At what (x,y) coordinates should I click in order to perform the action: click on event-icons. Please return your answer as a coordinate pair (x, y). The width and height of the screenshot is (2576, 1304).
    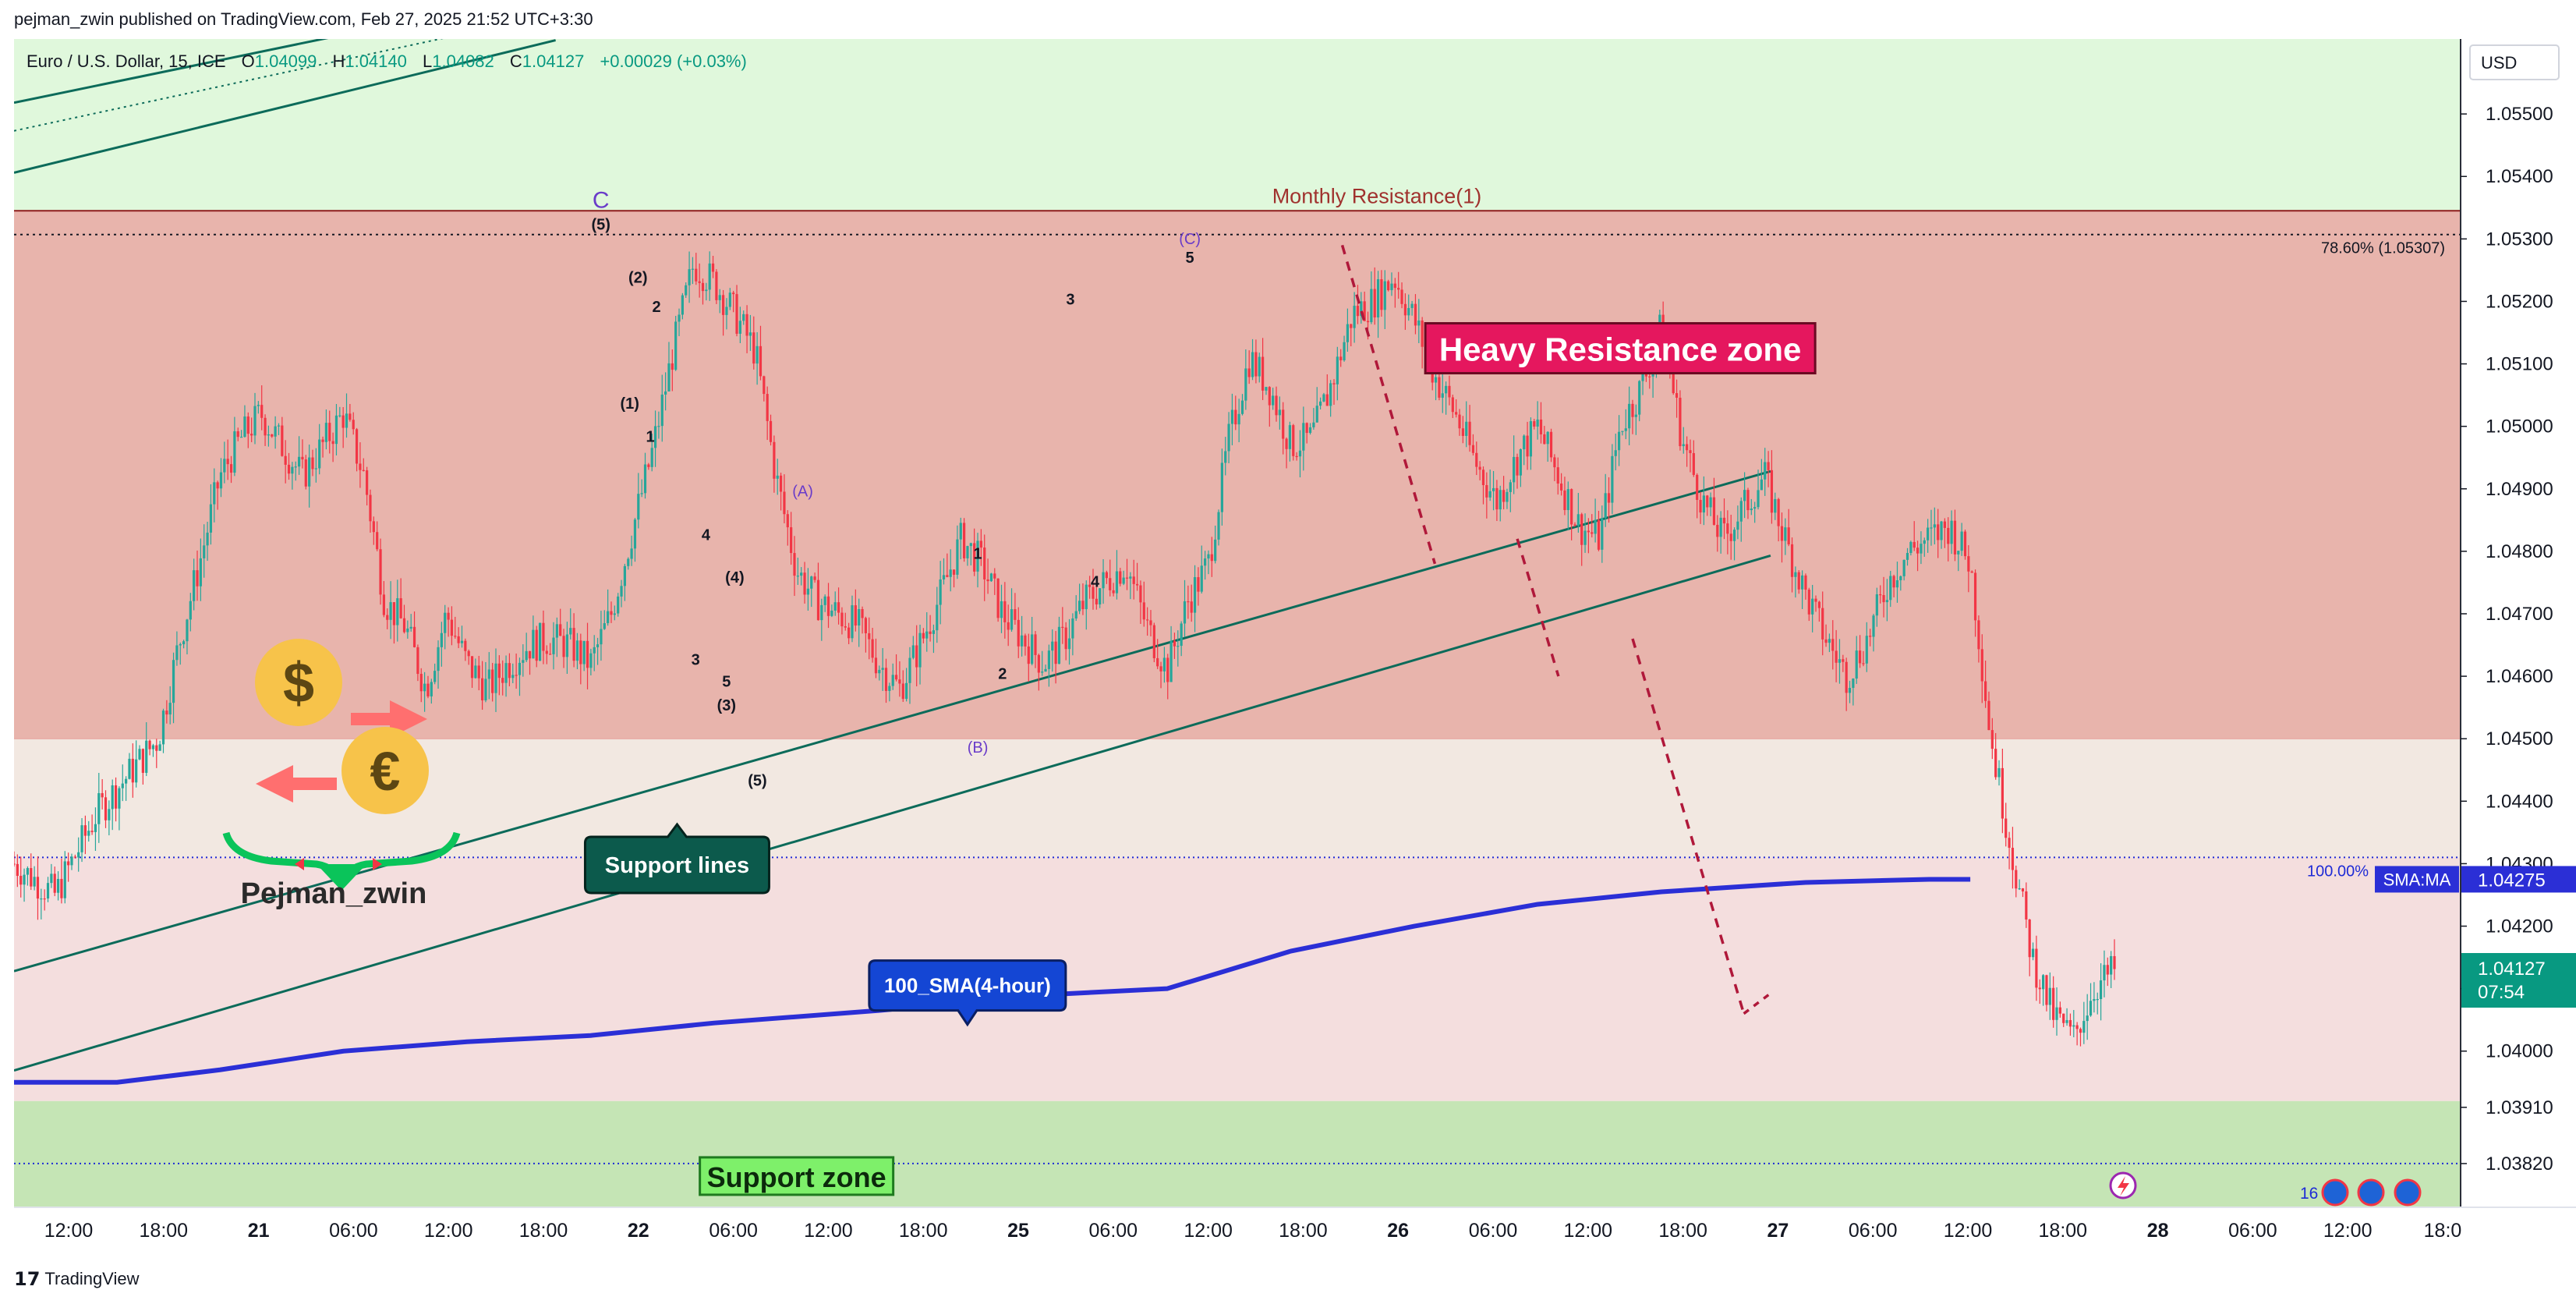
    Looking at the image, I should click on (2371, 1192).